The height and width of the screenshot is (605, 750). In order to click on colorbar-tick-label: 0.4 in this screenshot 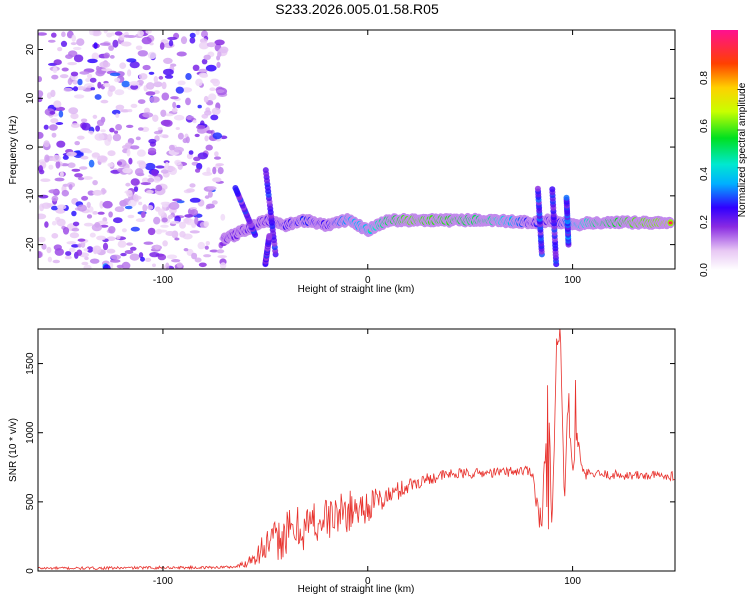, I will do `click(704, 174)`.